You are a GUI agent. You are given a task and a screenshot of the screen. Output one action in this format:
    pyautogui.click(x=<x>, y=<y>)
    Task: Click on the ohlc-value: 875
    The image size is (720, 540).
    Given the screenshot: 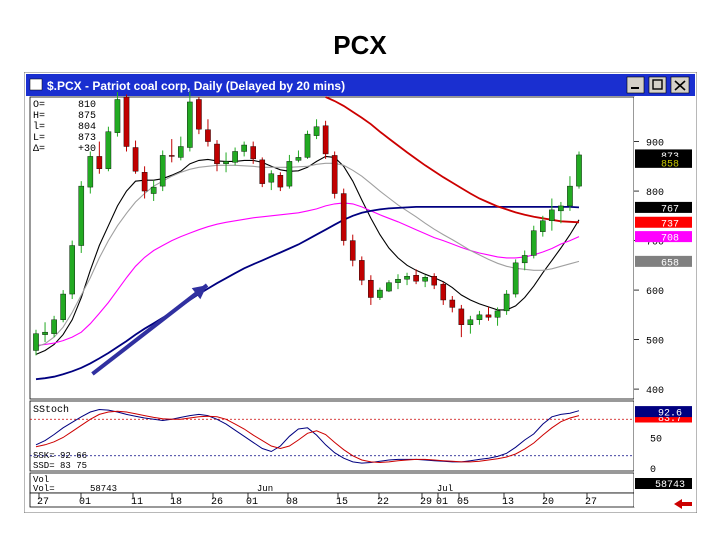 What is the action you would take?
    pyautogui.click(x=87, y=116)
    